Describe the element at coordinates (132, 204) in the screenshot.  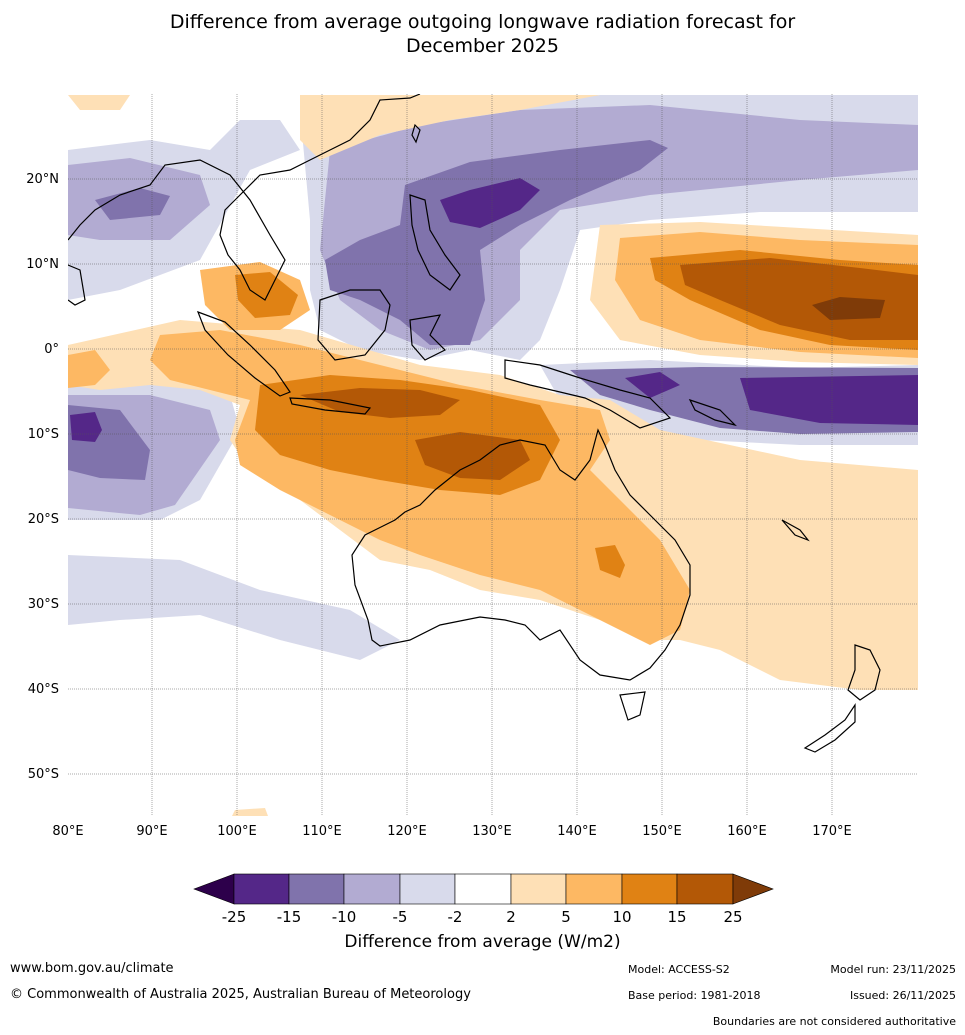
I see `region-n-west-dark-purple` at that location.